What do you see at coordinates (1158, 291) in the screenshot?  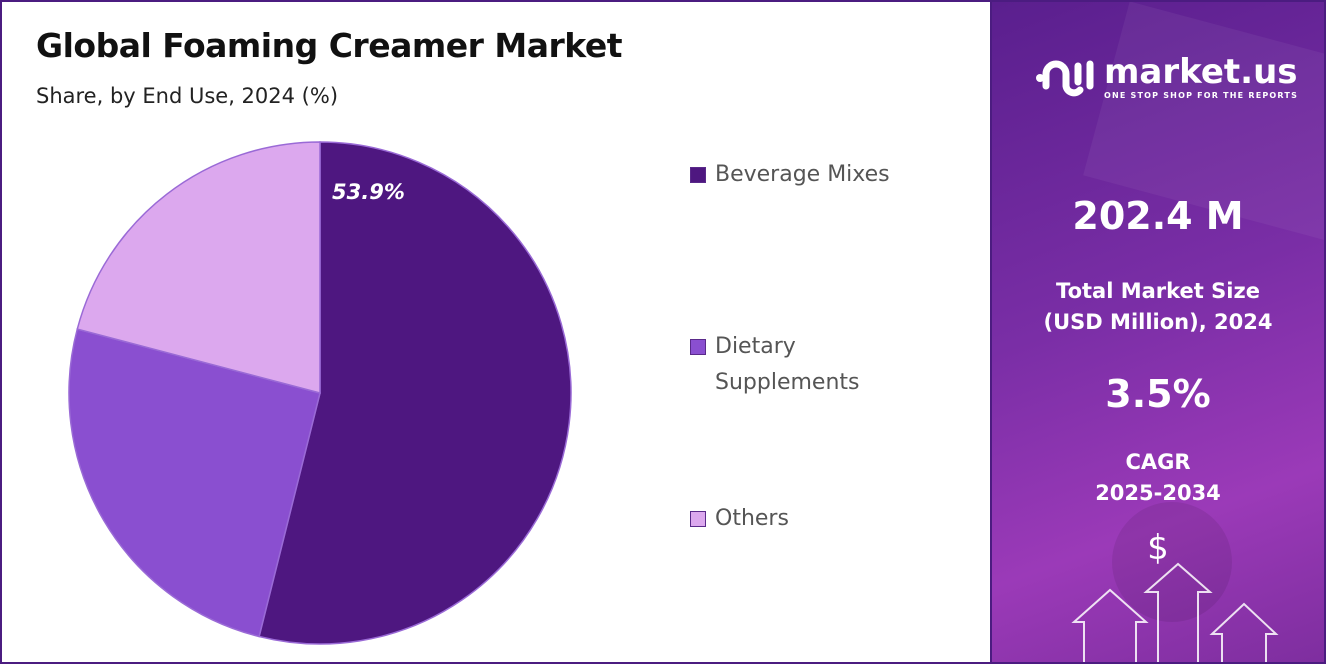 I see `market-size-label-1: Total Market Size` at bounding box center [1158, 291].